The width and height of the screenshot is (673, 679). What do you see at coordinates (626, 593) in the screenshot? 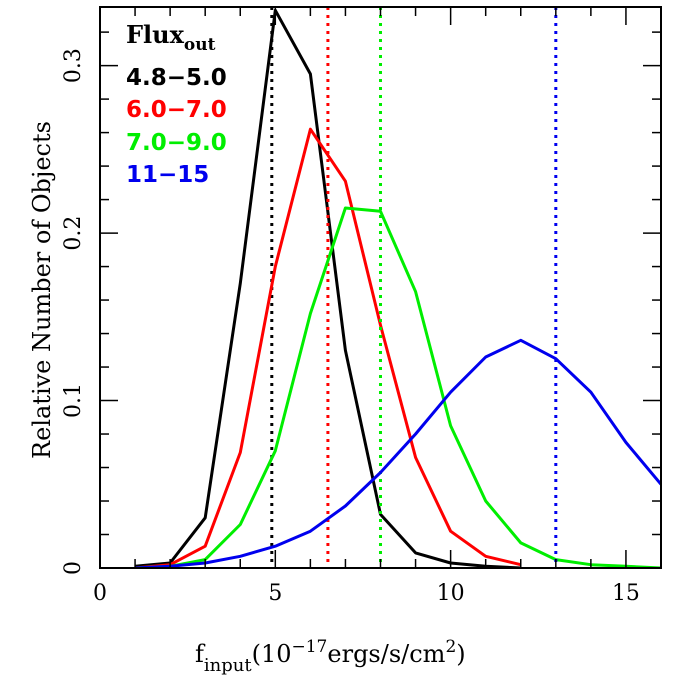
I see `x-tick-label: 15` at bounding box center [626, 593].